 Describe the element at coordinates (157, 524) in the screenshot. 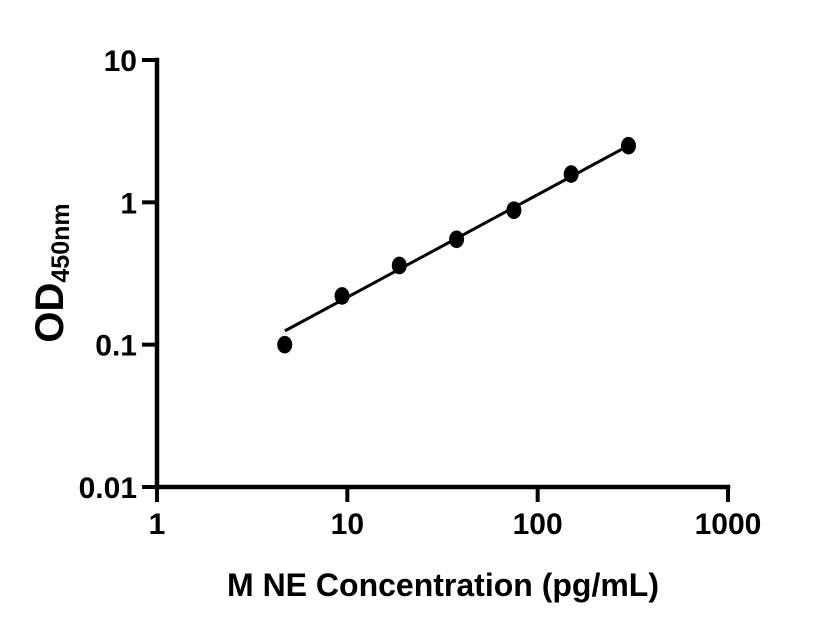

I see `x-tick-label: 1` at that location.